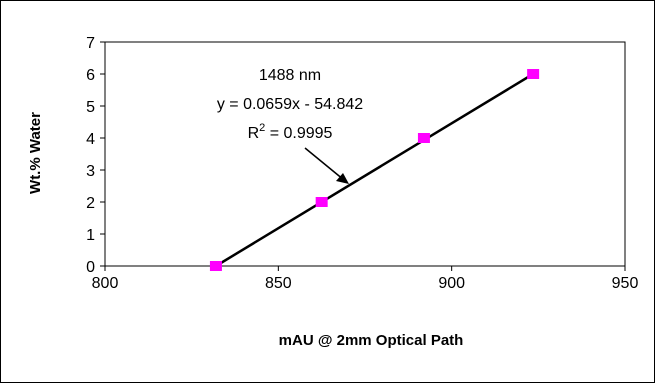  Describe the element at coordinates (262, 128) in the screenshot. I see `r-squared-superscript: 2` at that location.